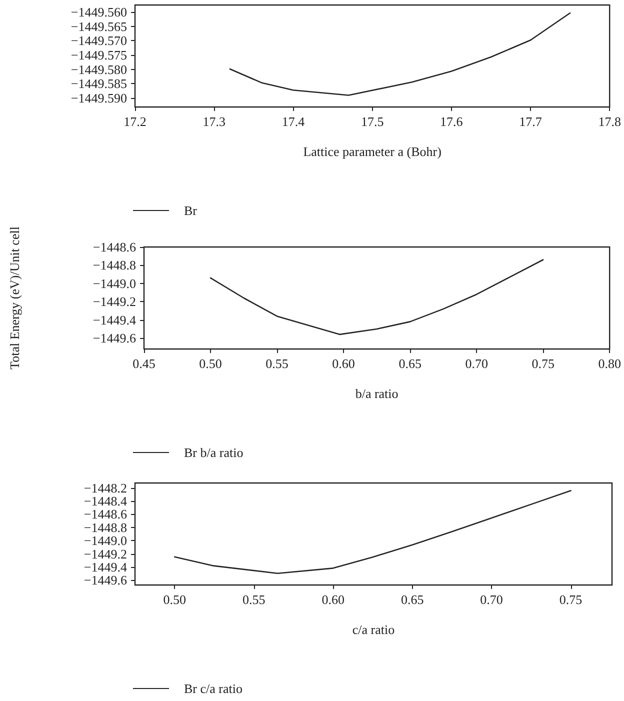 Image resolution: width=624 pixels, height=701 pixels. Describe the element at coordinates (373, 629) in the screenshot. I see `x-axis-title: c/a ratio` at that location.